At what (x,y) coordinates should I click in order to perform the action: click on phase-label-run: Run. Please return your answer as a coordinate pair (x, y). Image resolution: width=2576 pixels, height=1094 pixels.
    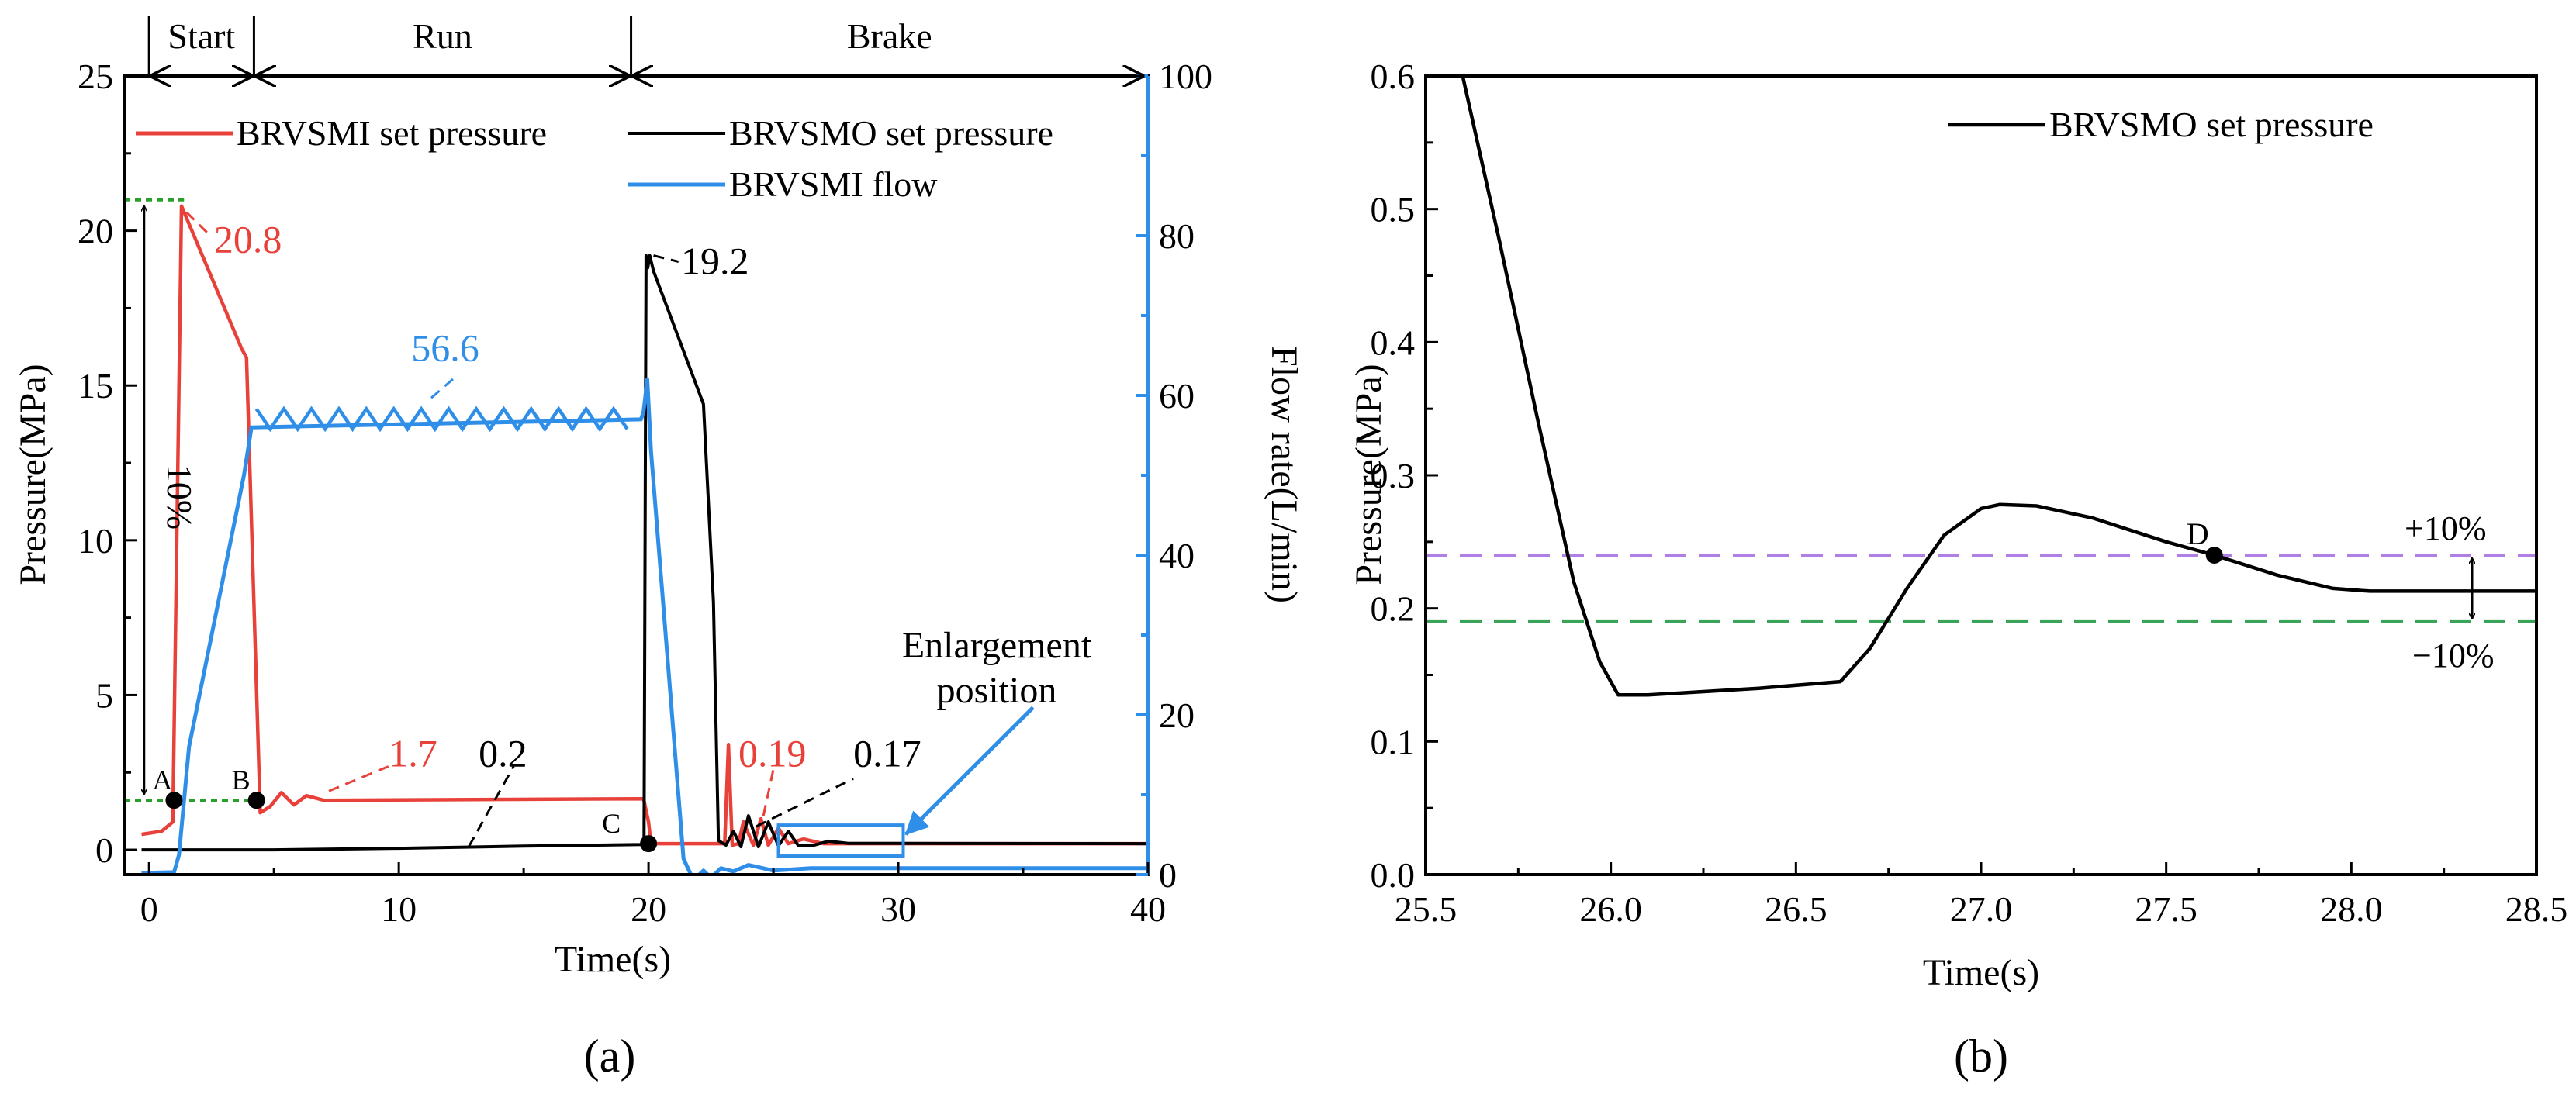
    Looking at the image, I should click on (442, 36).